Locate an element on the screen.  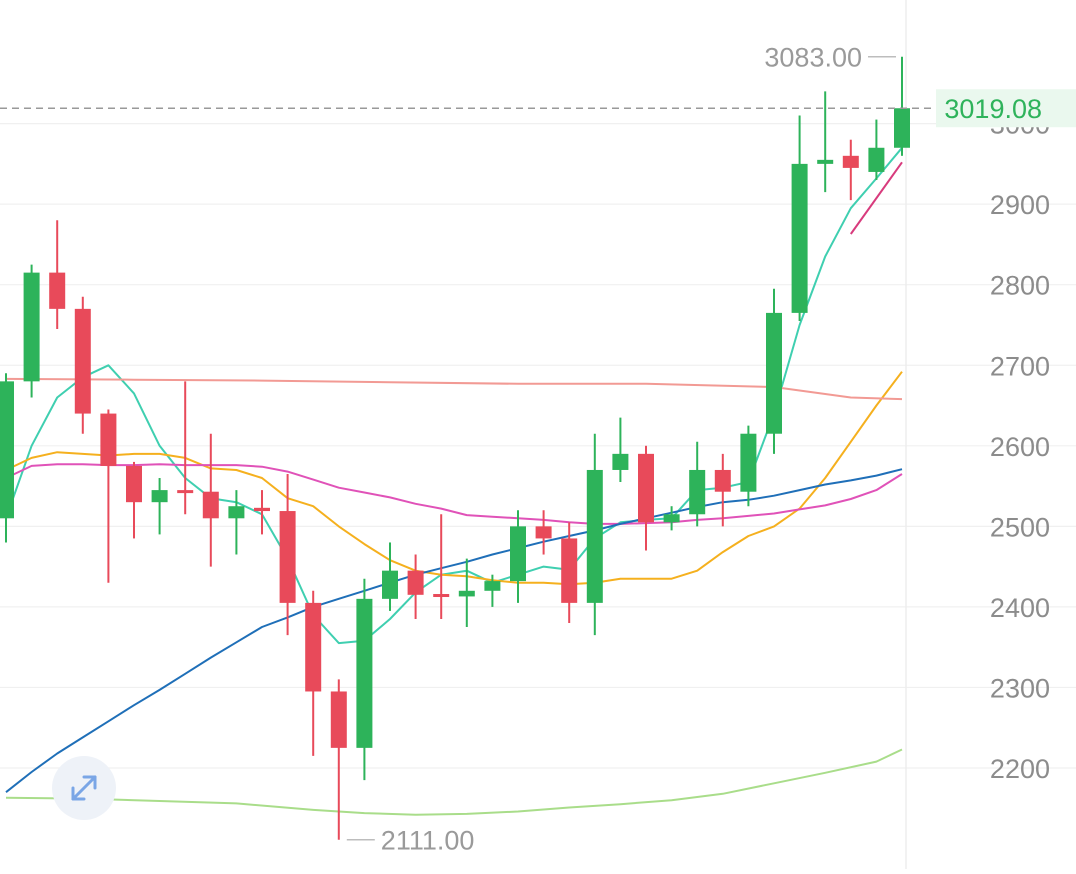
y-tick-label: 2900 is located at coordinates (1020, 205).